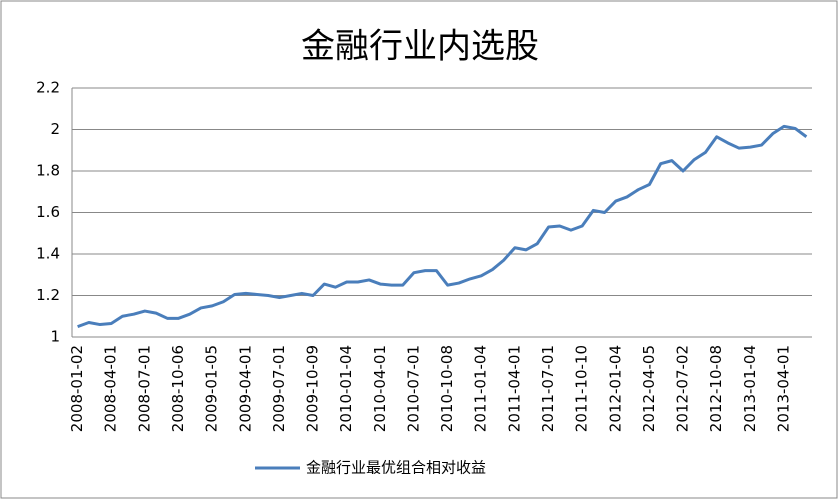 This screenshot has height=501, width=840. What do you see at coordinates (178, 388) in the screenshot?
I see `x-tick-label: 2008-10-06` at bounding box center [178, 388].